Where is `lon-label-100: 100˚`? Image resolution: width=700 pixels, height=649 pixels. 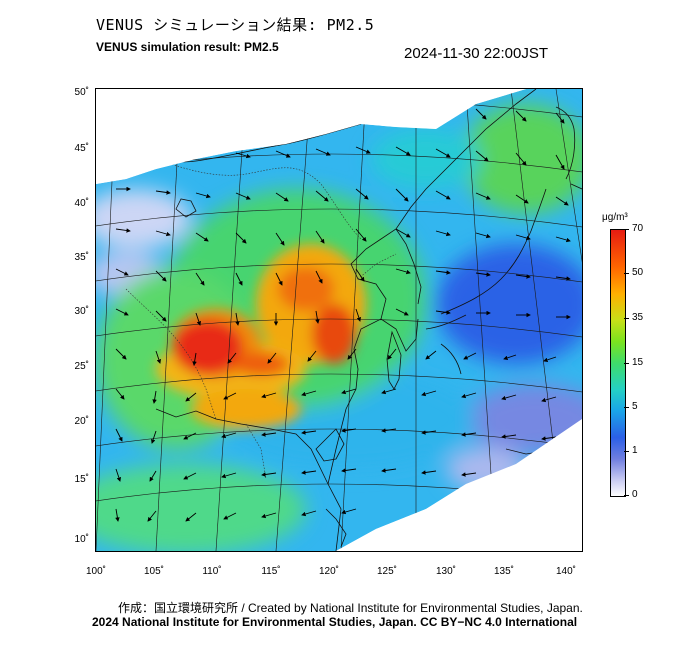
lon-label-100: 100˚ is located at coordinates (95, 571).